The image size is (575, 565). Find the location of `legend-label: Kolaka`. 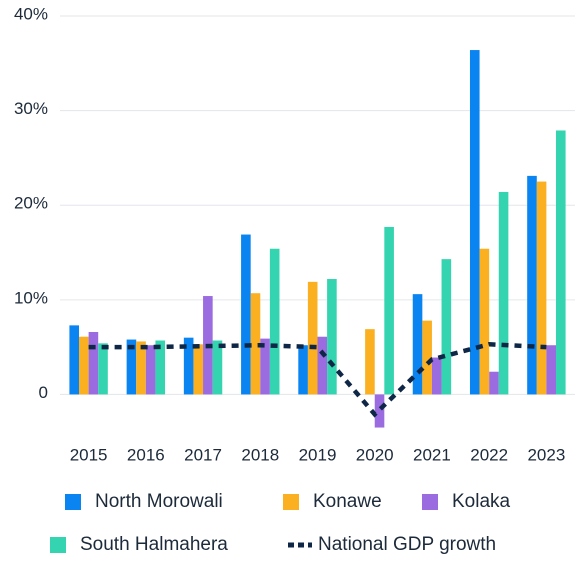

legend-label: Kolaka is located at coordinates (481, 501).